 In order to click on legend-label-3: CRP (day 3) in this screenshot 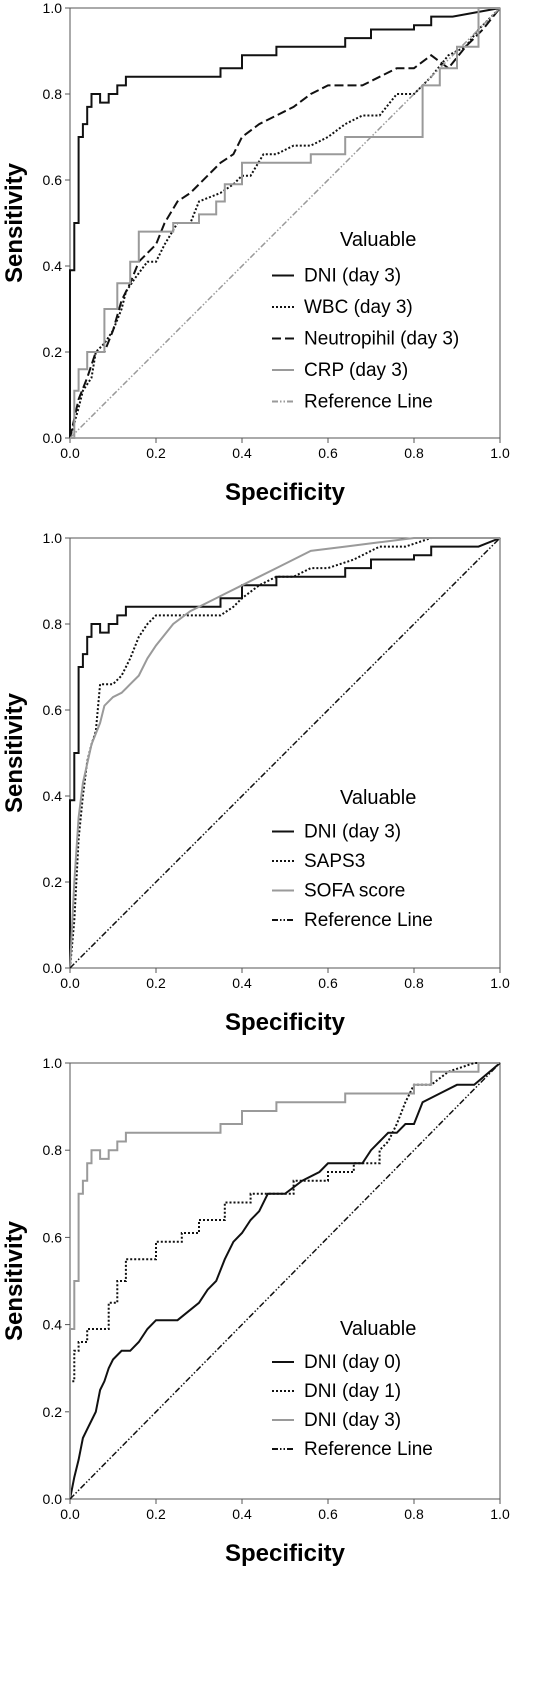, I will do `click(356, 370)`.